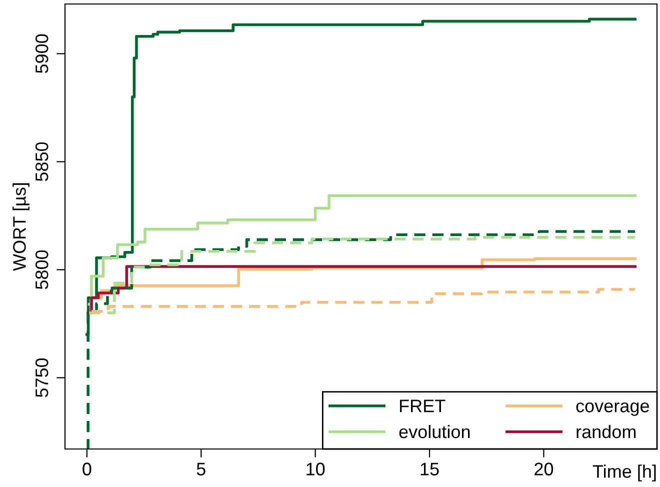 This screenshot has height=487, width=660. Describe the element at coordinates (612, 409) in the screenshot. I see `legend-label: coverage` at that location.